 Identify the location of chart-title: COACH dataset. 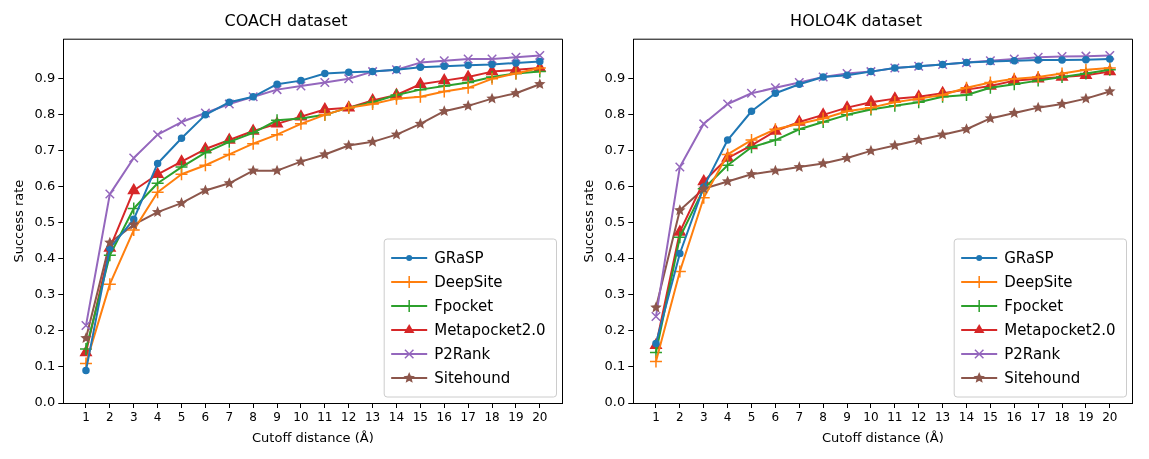
(286, 20).